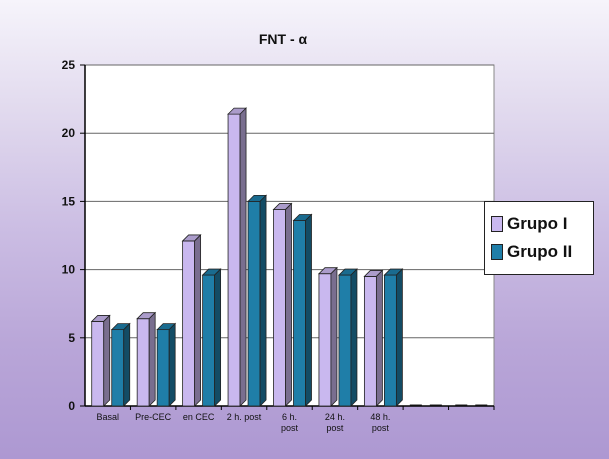 Image resolution: width=609 pixels, height=459 pixels. I want to click on legend: Grupo I Grupo II, so click(539, 238).